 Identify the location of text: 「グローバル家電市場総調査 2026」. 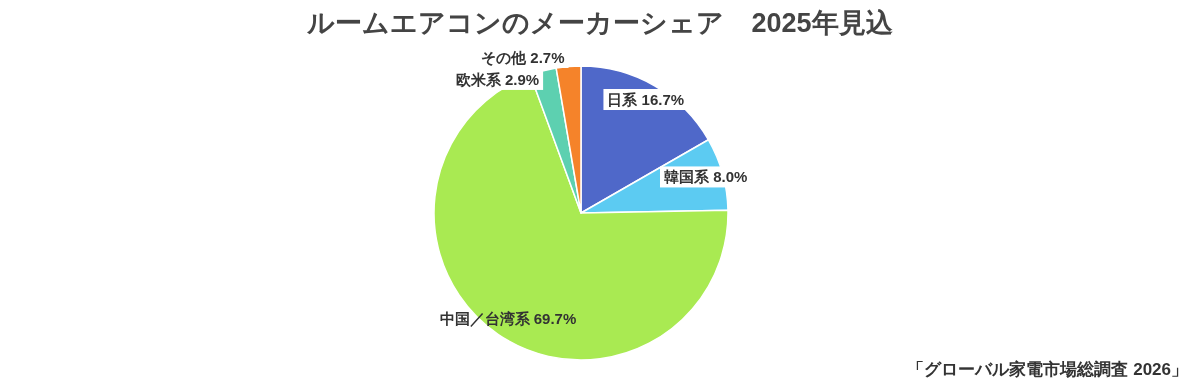
(1047, 369).